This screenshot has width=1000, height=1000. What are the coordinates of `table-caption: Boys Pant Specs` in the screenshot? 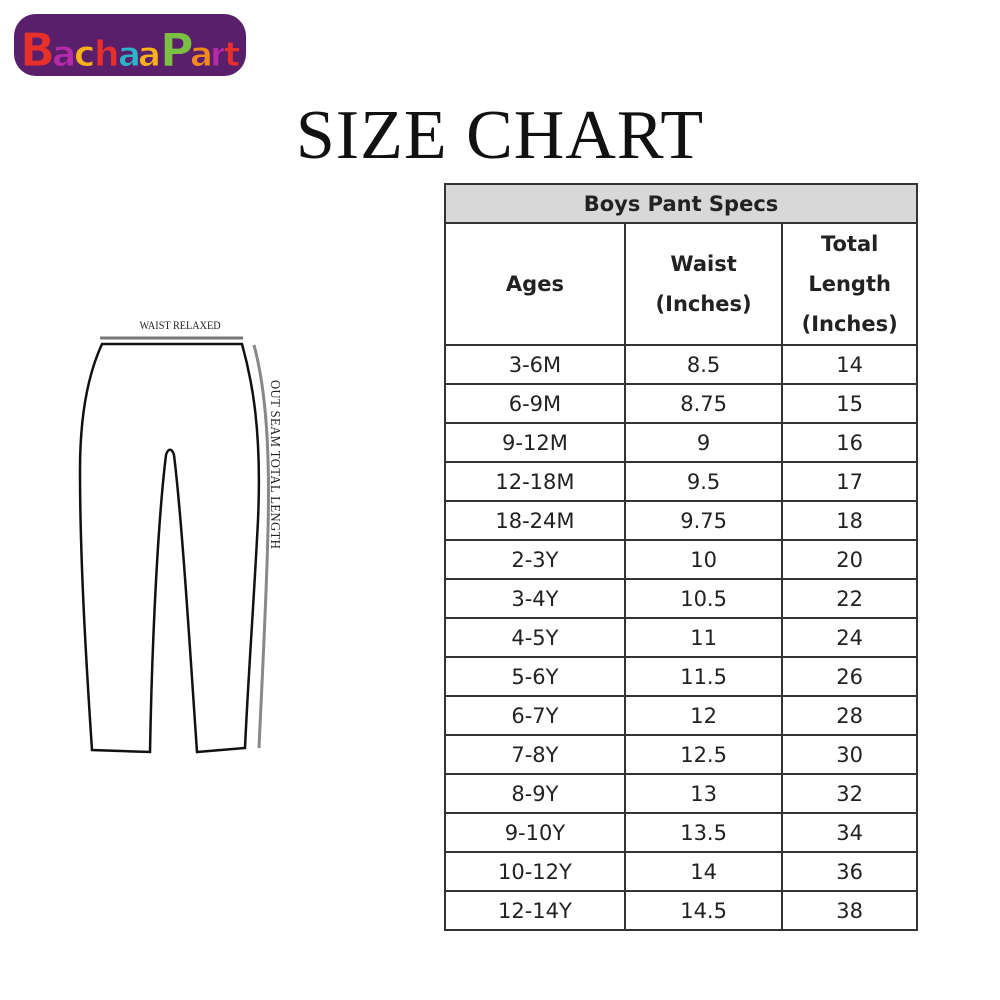 It's located at (681, 203).